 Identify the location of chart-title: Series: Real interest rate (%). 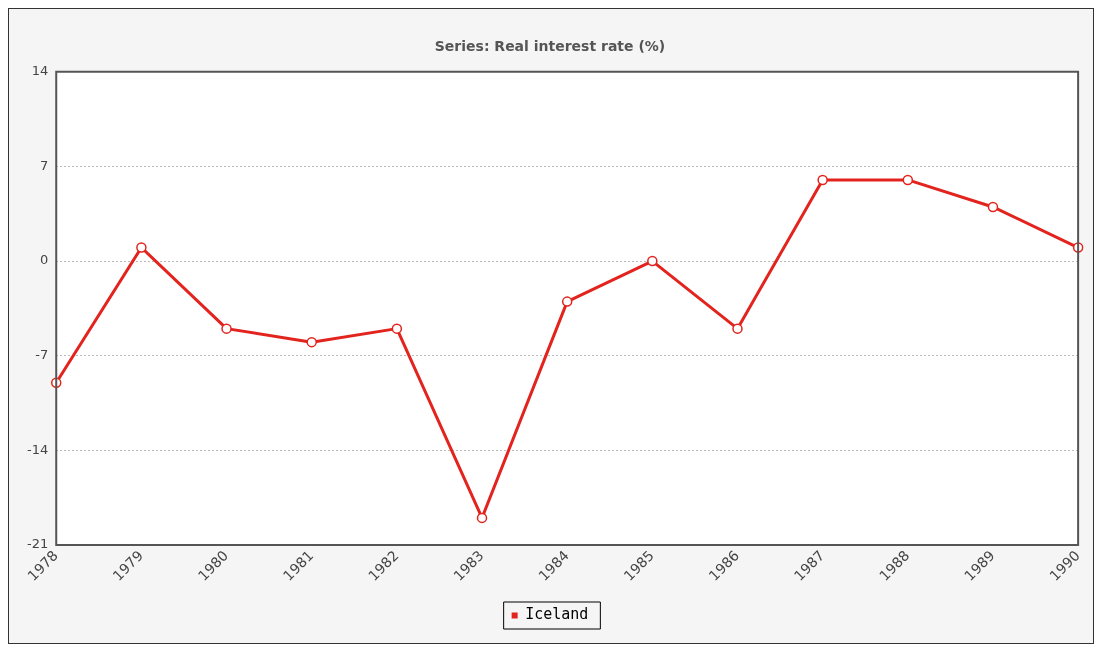
(550, 46).